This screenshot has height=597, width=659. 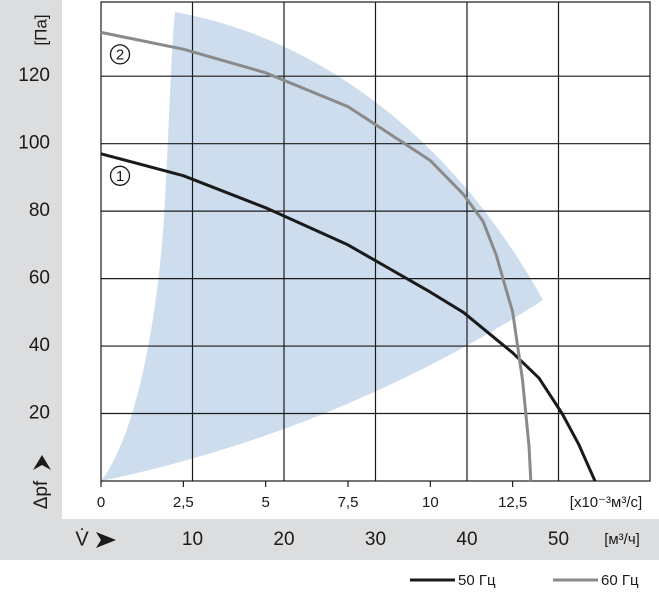 I want to click on x2-label: V̇, so click(x=82, y=539).